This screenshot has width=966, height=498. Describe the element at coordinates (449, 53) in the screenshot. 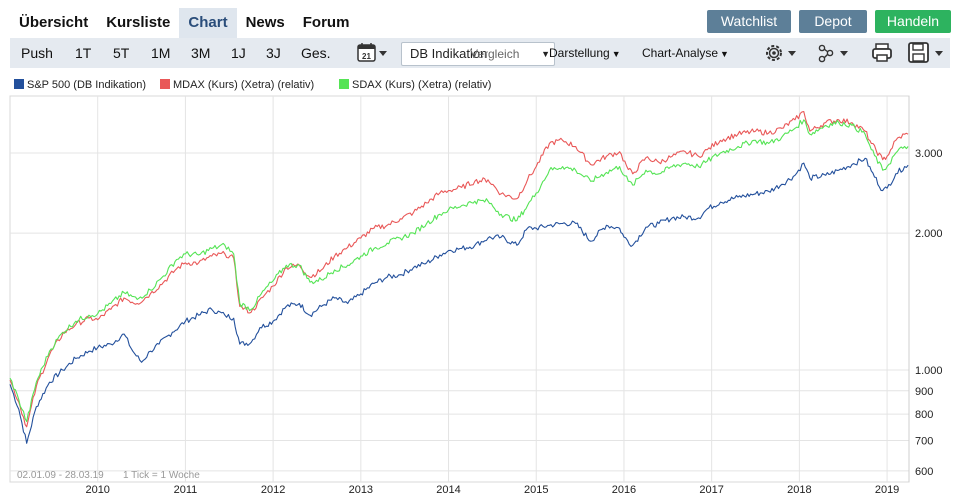

I see `exchange-select-value: DB Indikation` at that location.